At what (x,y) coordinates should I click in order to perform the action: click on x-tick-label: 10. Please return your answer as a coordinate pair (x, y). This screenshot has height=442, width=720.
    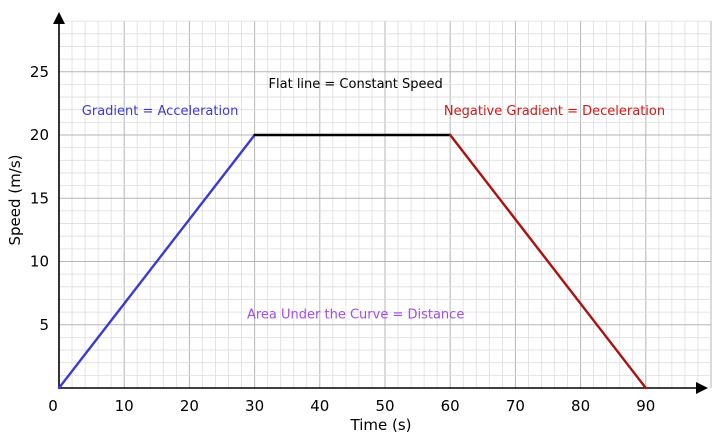
    Looking at the image, I should click on (124, 406).